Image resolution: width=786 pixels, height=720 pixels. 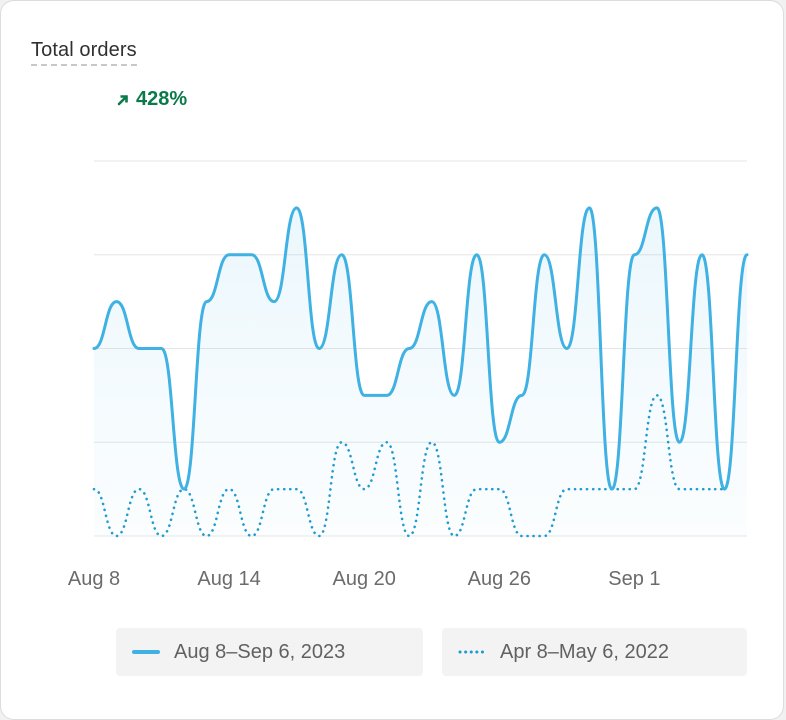 I want to click on legend-previous: Apr 8–May 6, 2022, so click(x=594, y=652).